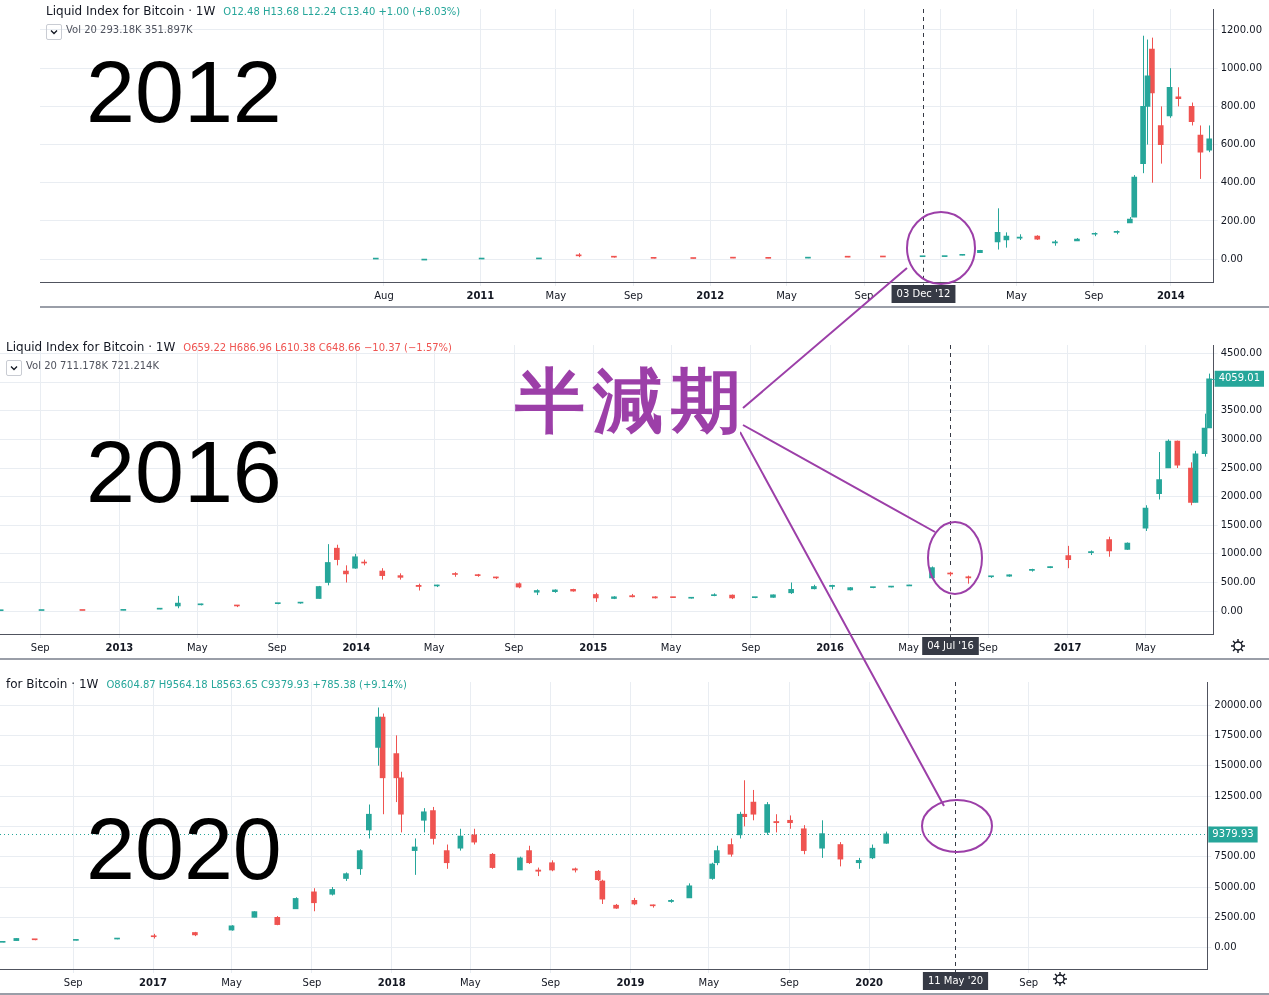  Describe the element at coordinates (1238, 220) in the screenshot. I see `y-tick-label: 200.00` at that location.